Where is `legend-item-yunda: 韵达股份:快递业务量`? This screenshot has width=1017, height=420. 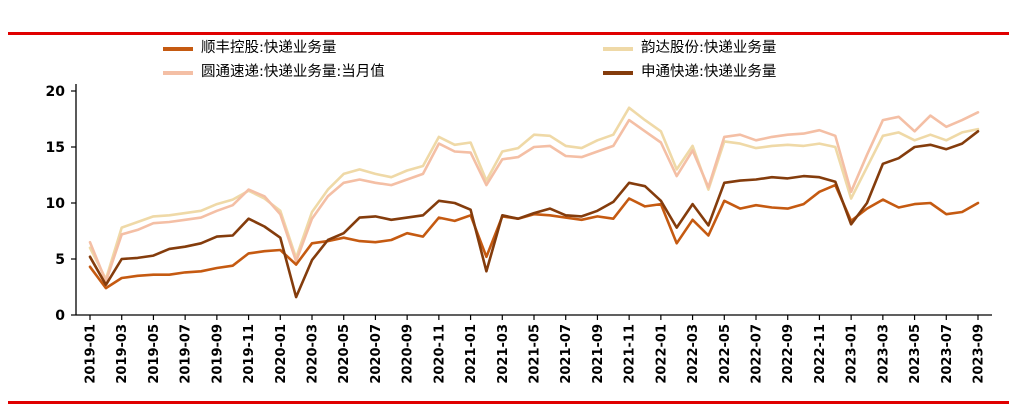
legend-item-yunda: 韵达股份:快递业务量 is located at coordinates (689, 48).